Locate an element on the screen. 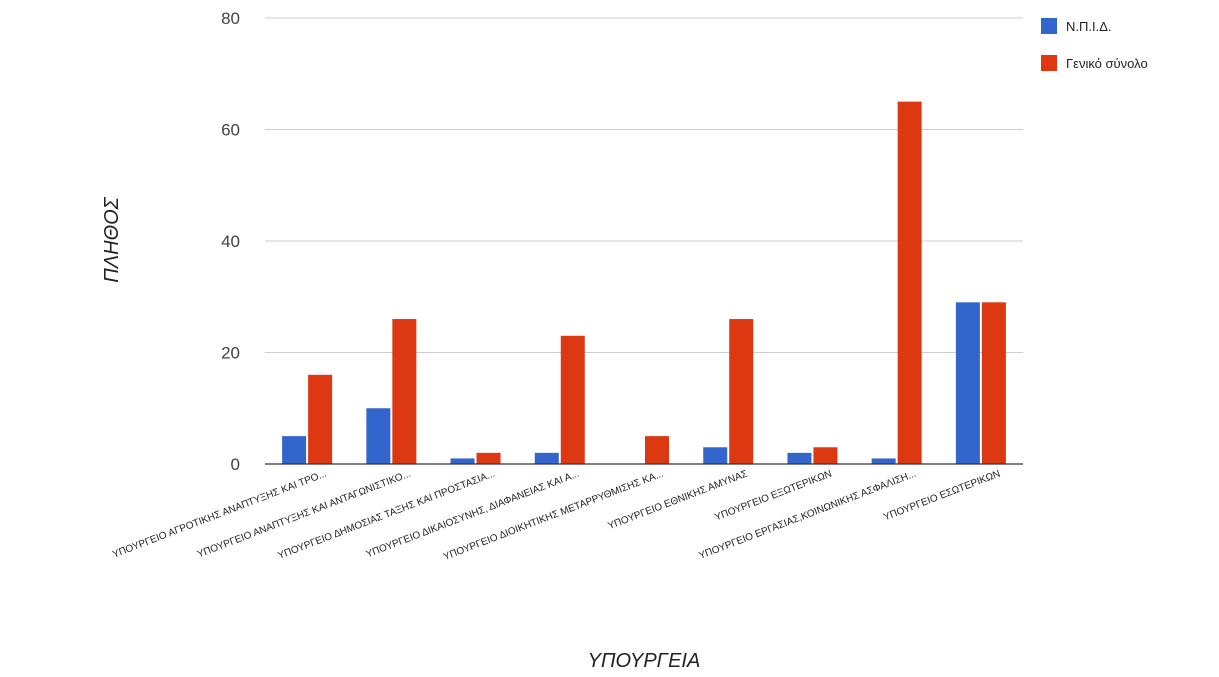 The height and width of the screenshot is (677, 1219). y-tick-label: 80 is located at coordinates (230, 18).